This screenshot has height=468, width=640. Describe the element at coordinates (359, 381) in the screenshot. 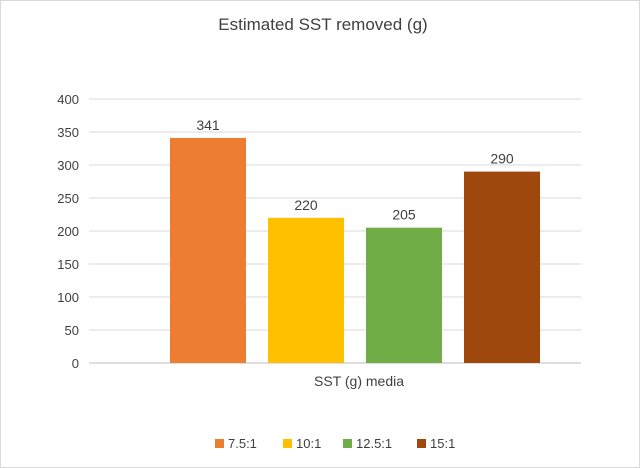

I see `x-axis-label: SST (g) media` at that location.